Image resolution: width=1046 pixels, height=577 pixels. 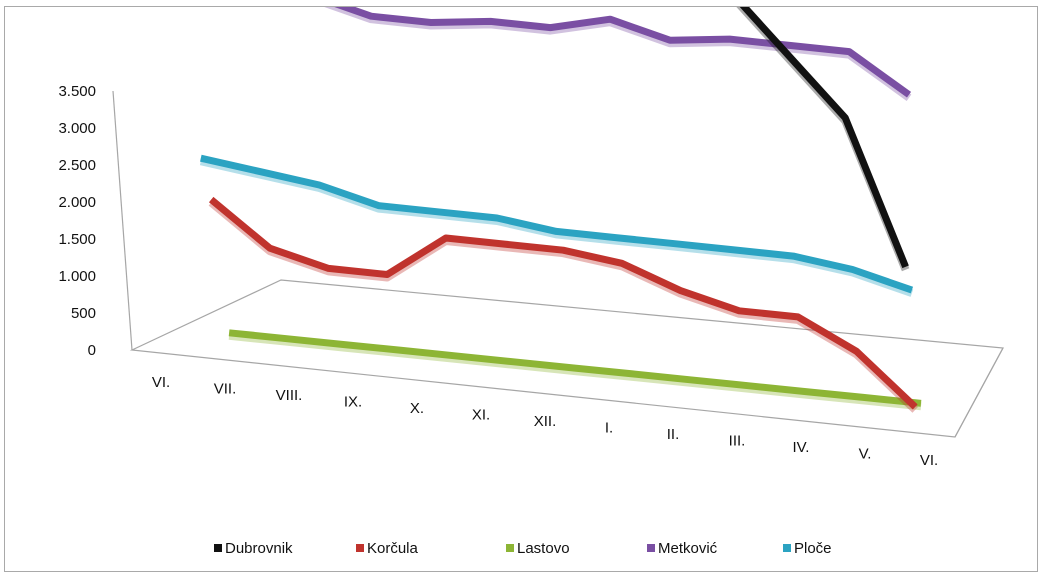 What do you see at coordinates (77, 91) in the screenshot?
I see `y-tick-label: 3.500` at bounding box center [77, 91].